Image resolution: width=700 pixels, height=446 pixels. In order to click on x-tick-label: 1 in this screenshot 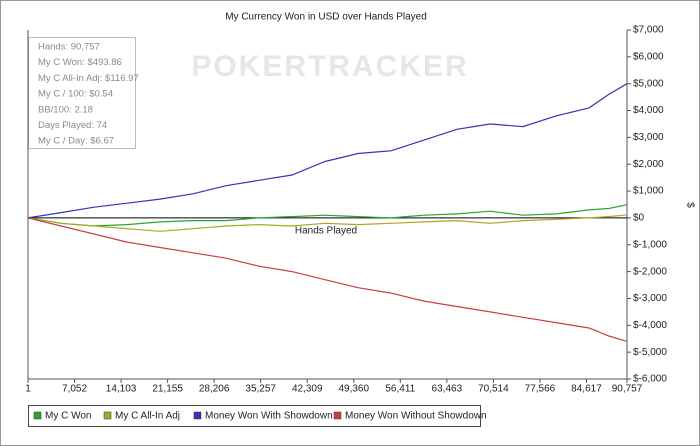, I will do `click(28, 389)`.